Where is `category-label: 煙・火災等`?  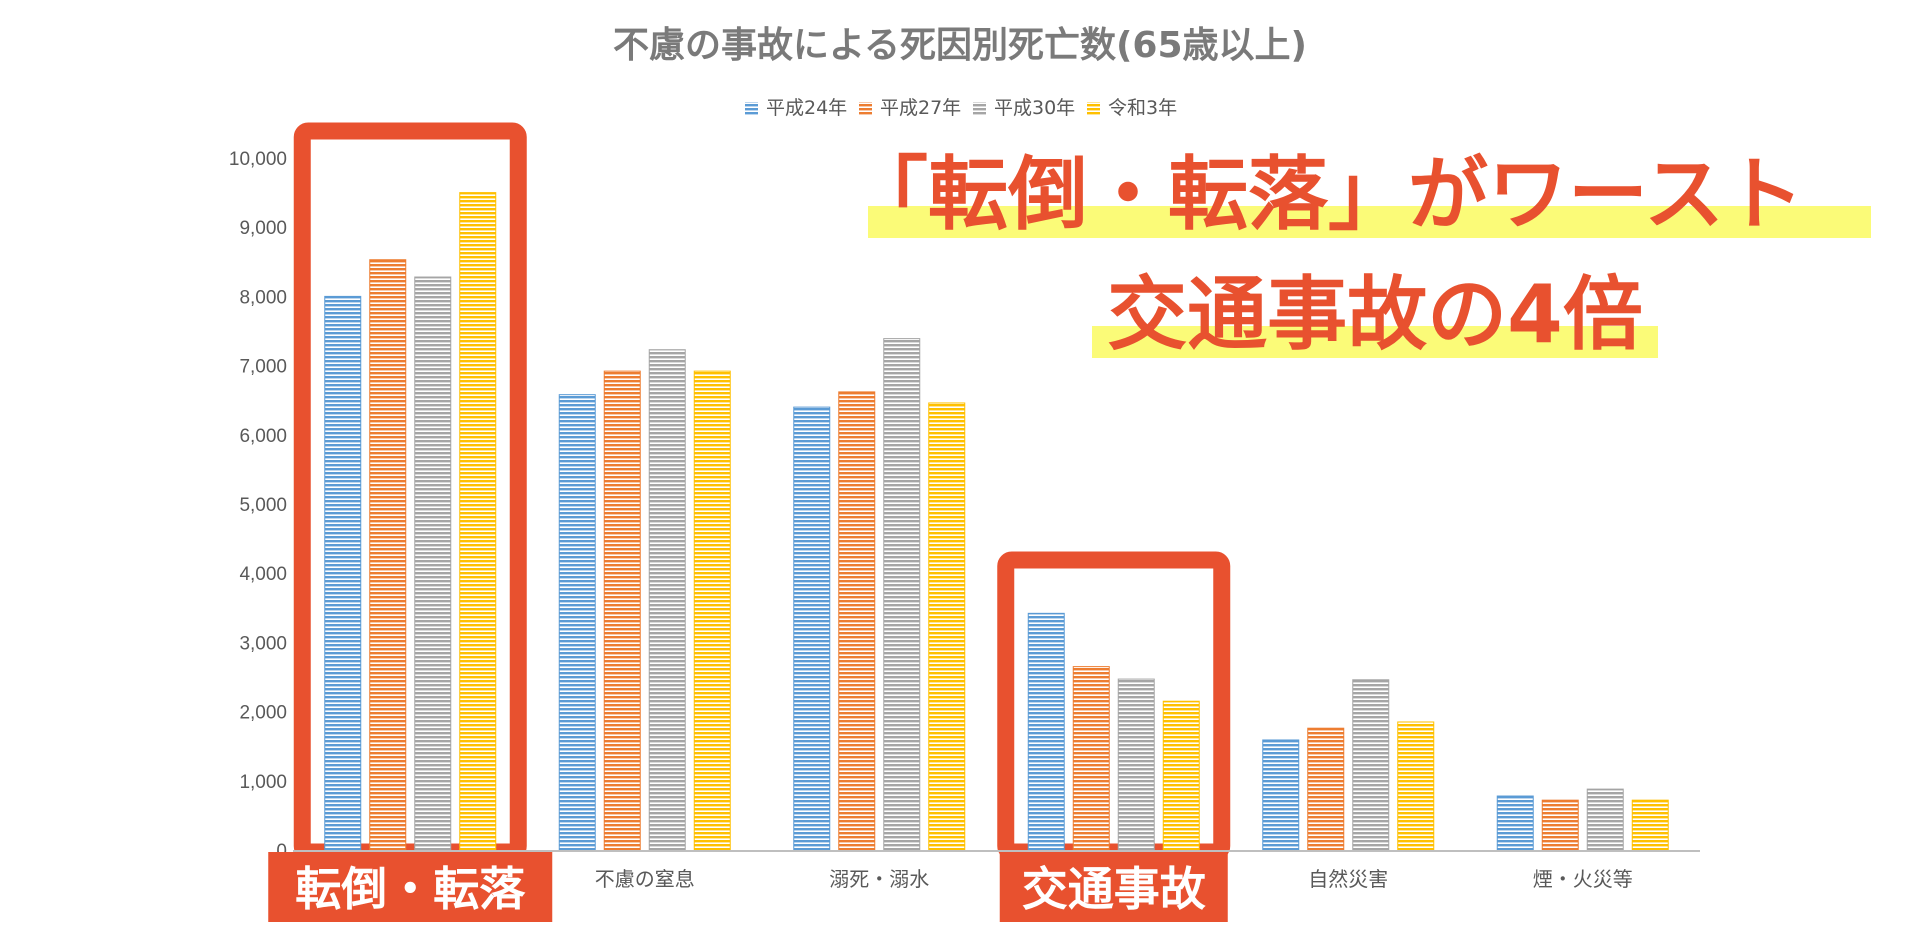 category-label: 煙・火災等 is located at coordinates (1583, 879).